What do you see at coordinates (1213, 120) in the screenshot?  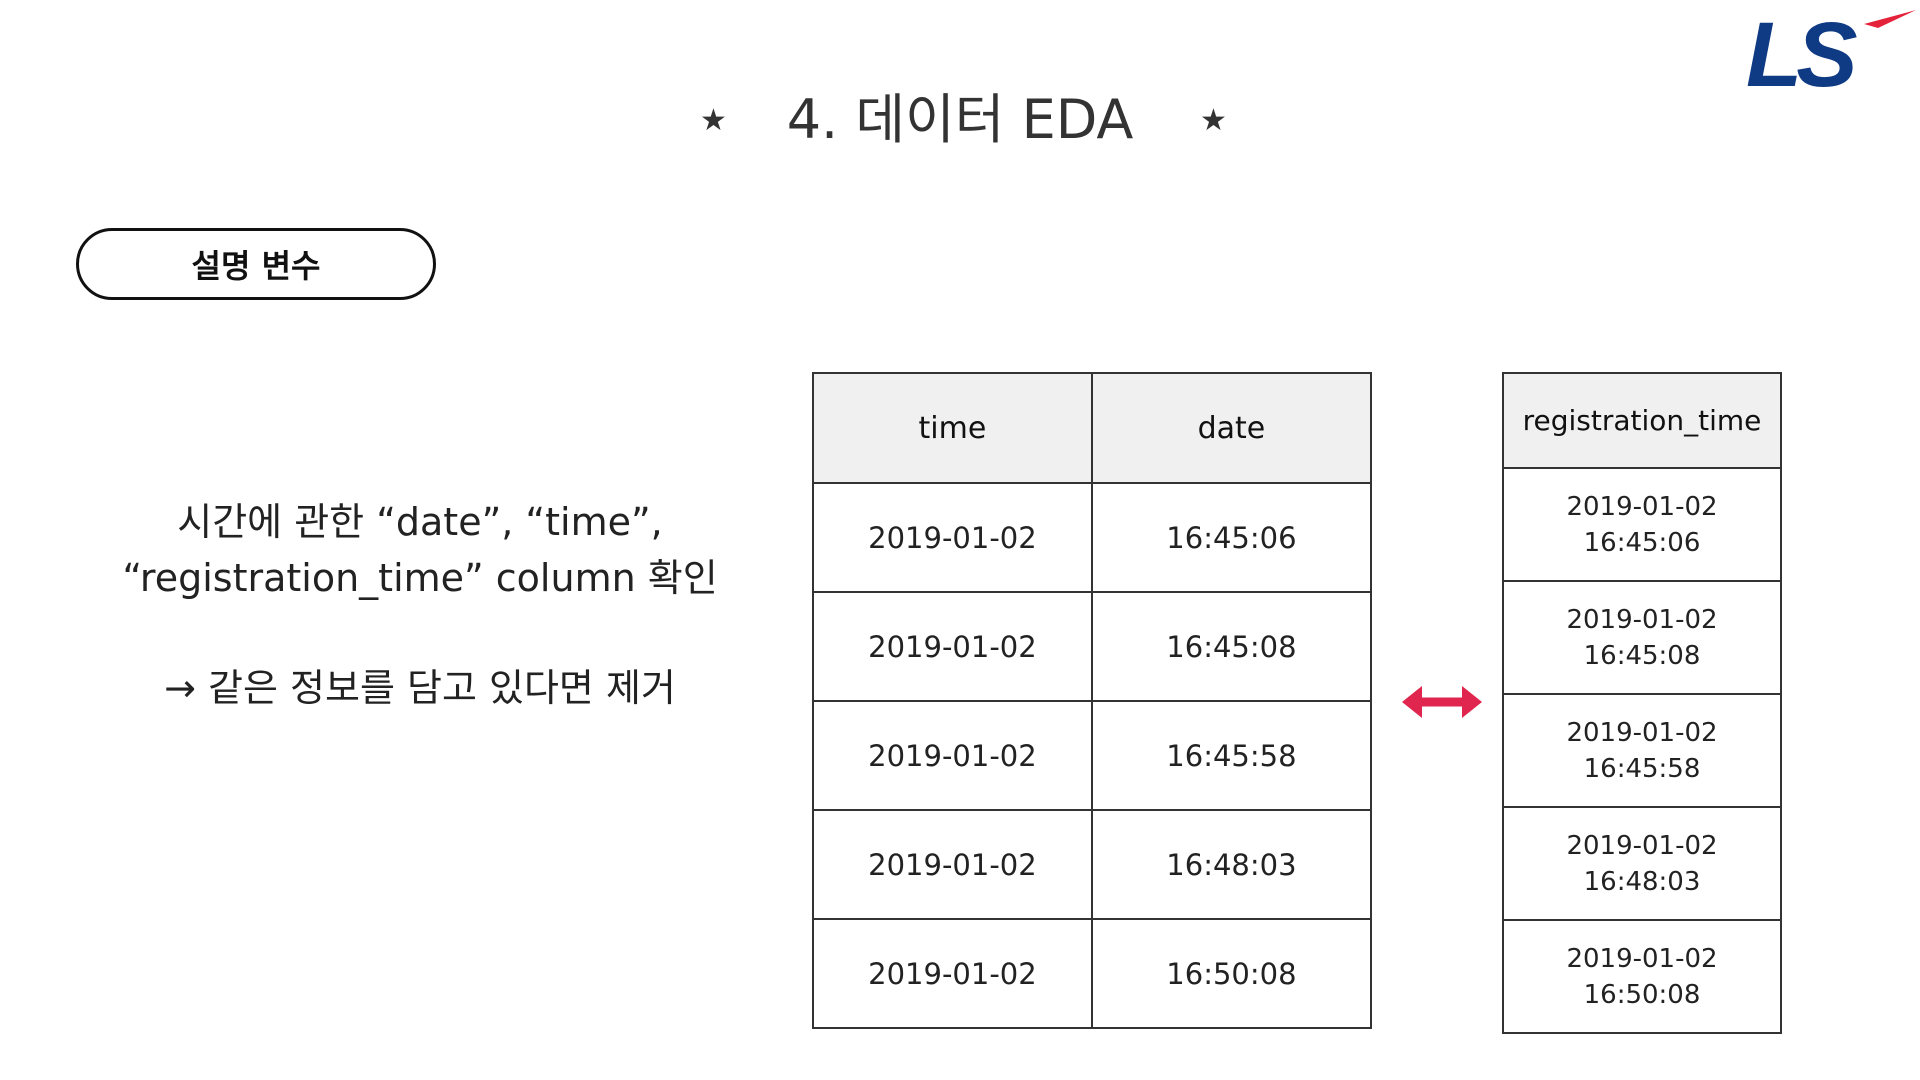 I see `star-right-icon: ★` at bounding box center [1213, 120].